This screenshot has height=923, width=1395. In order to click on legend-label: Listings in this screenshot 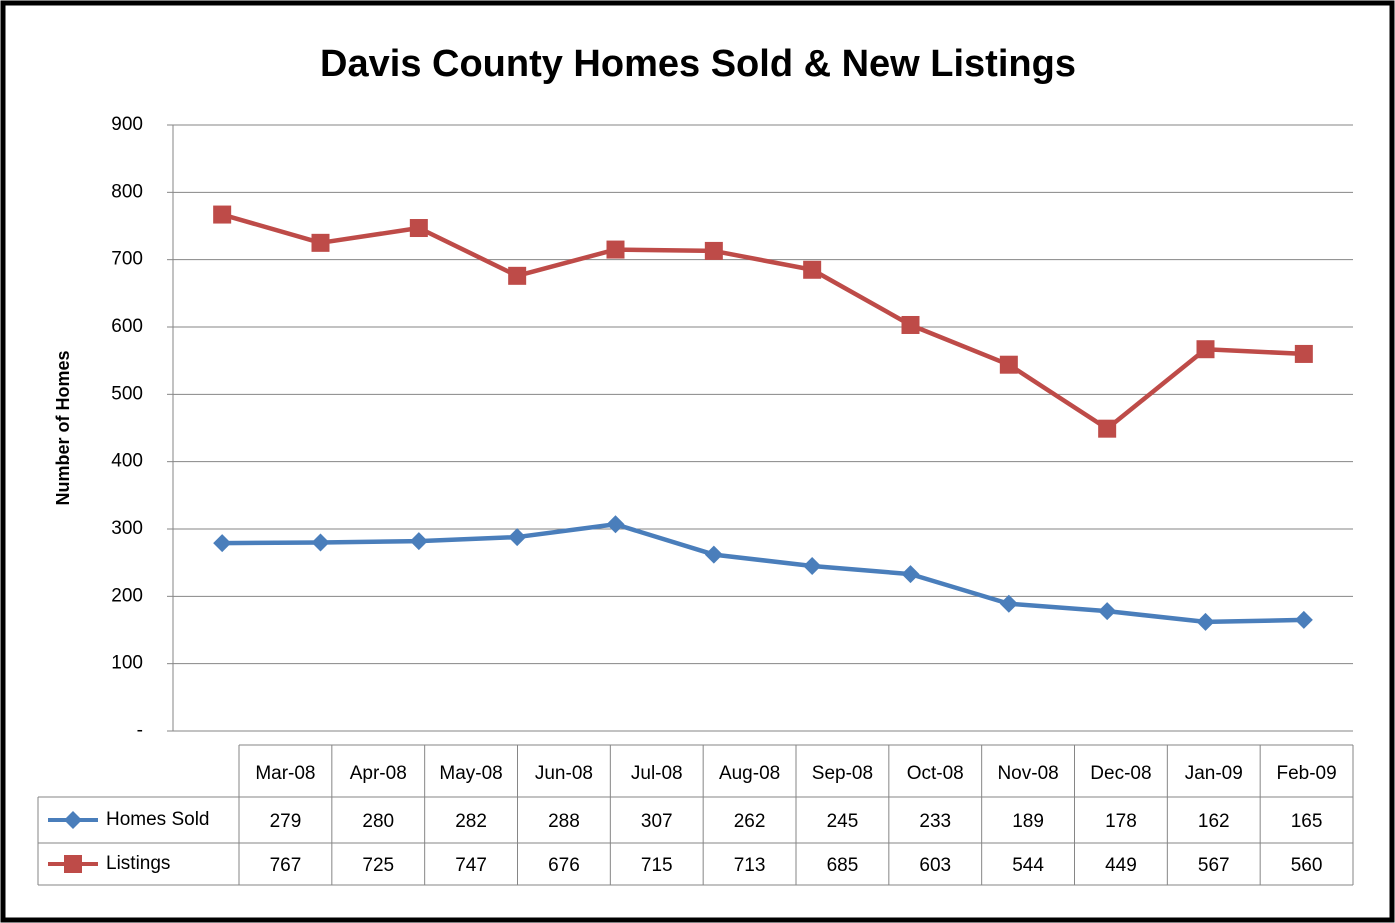, I will do `click(138, 863)`.